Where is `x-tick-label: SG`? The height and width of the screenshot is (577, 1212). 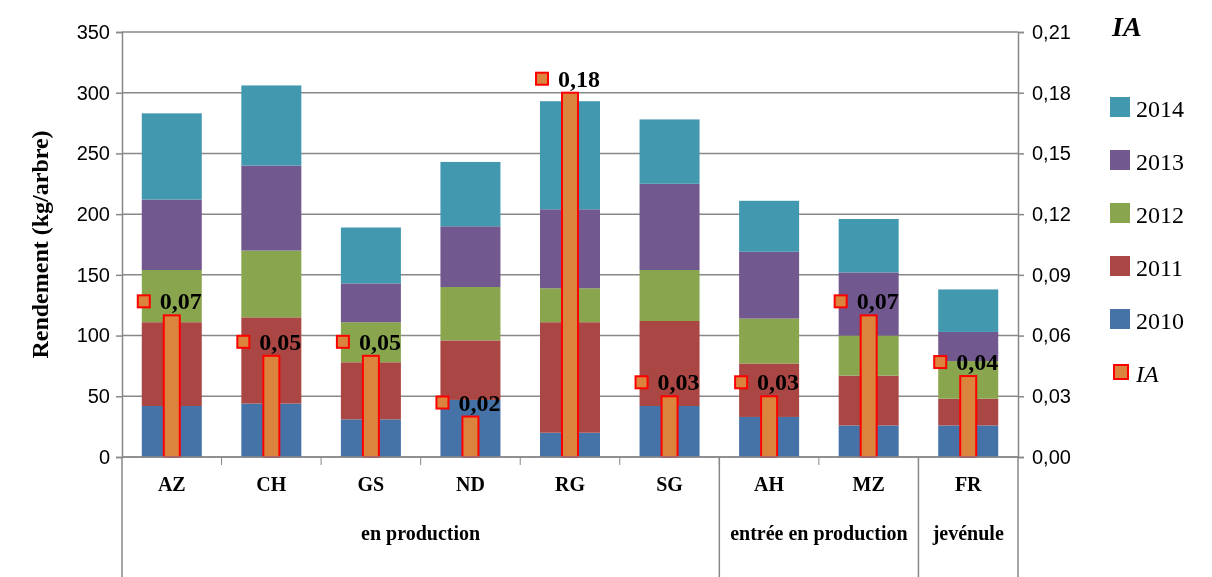
x-tick-label: SG is located at coordinates (670, 484).